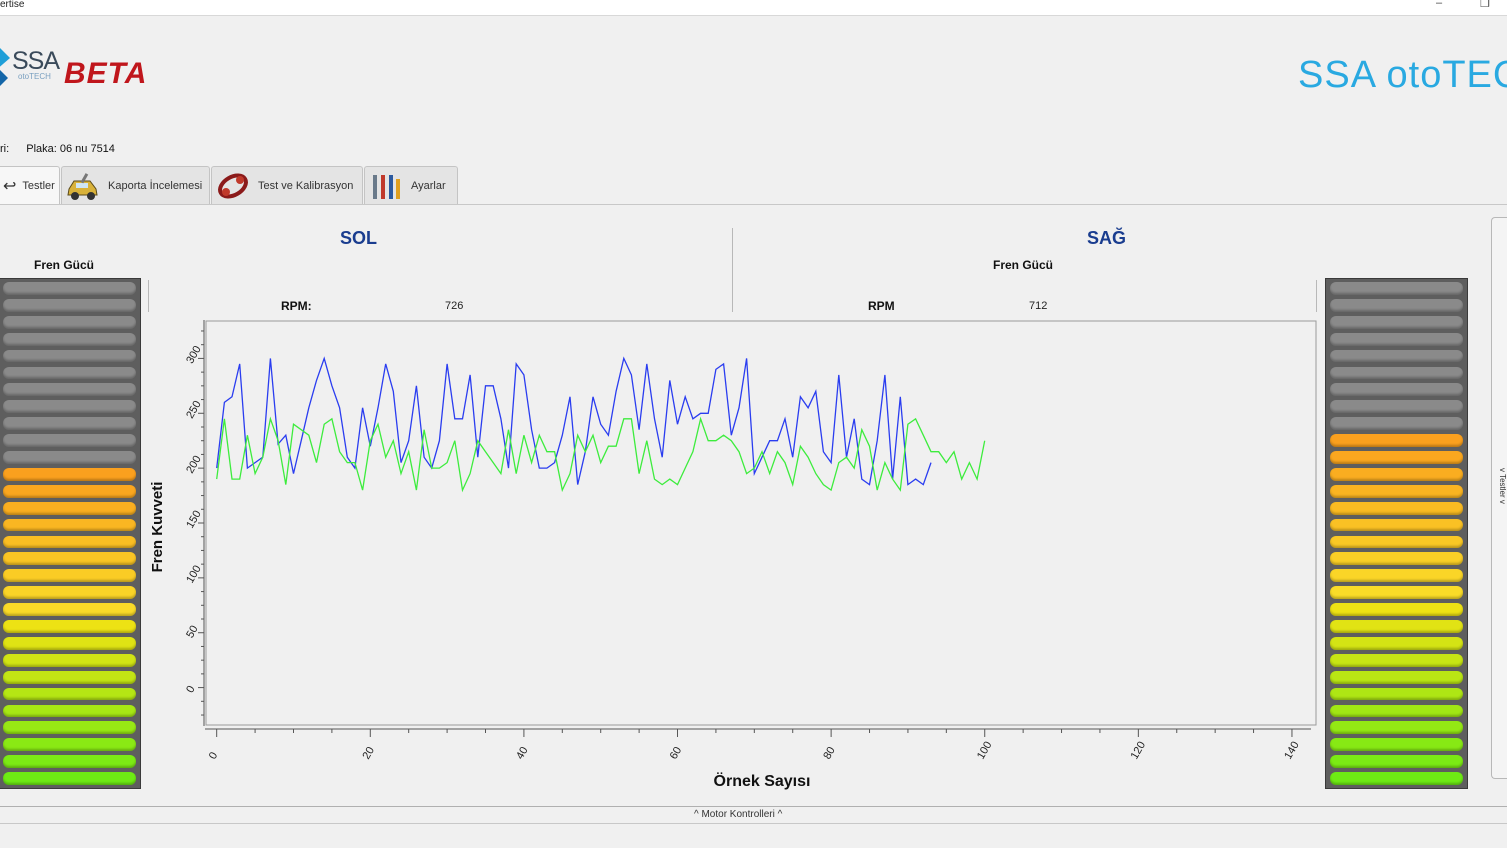 The image size is (1507, 848). I want to click on tab-testler: ↩ Testler, so click(30, 185).